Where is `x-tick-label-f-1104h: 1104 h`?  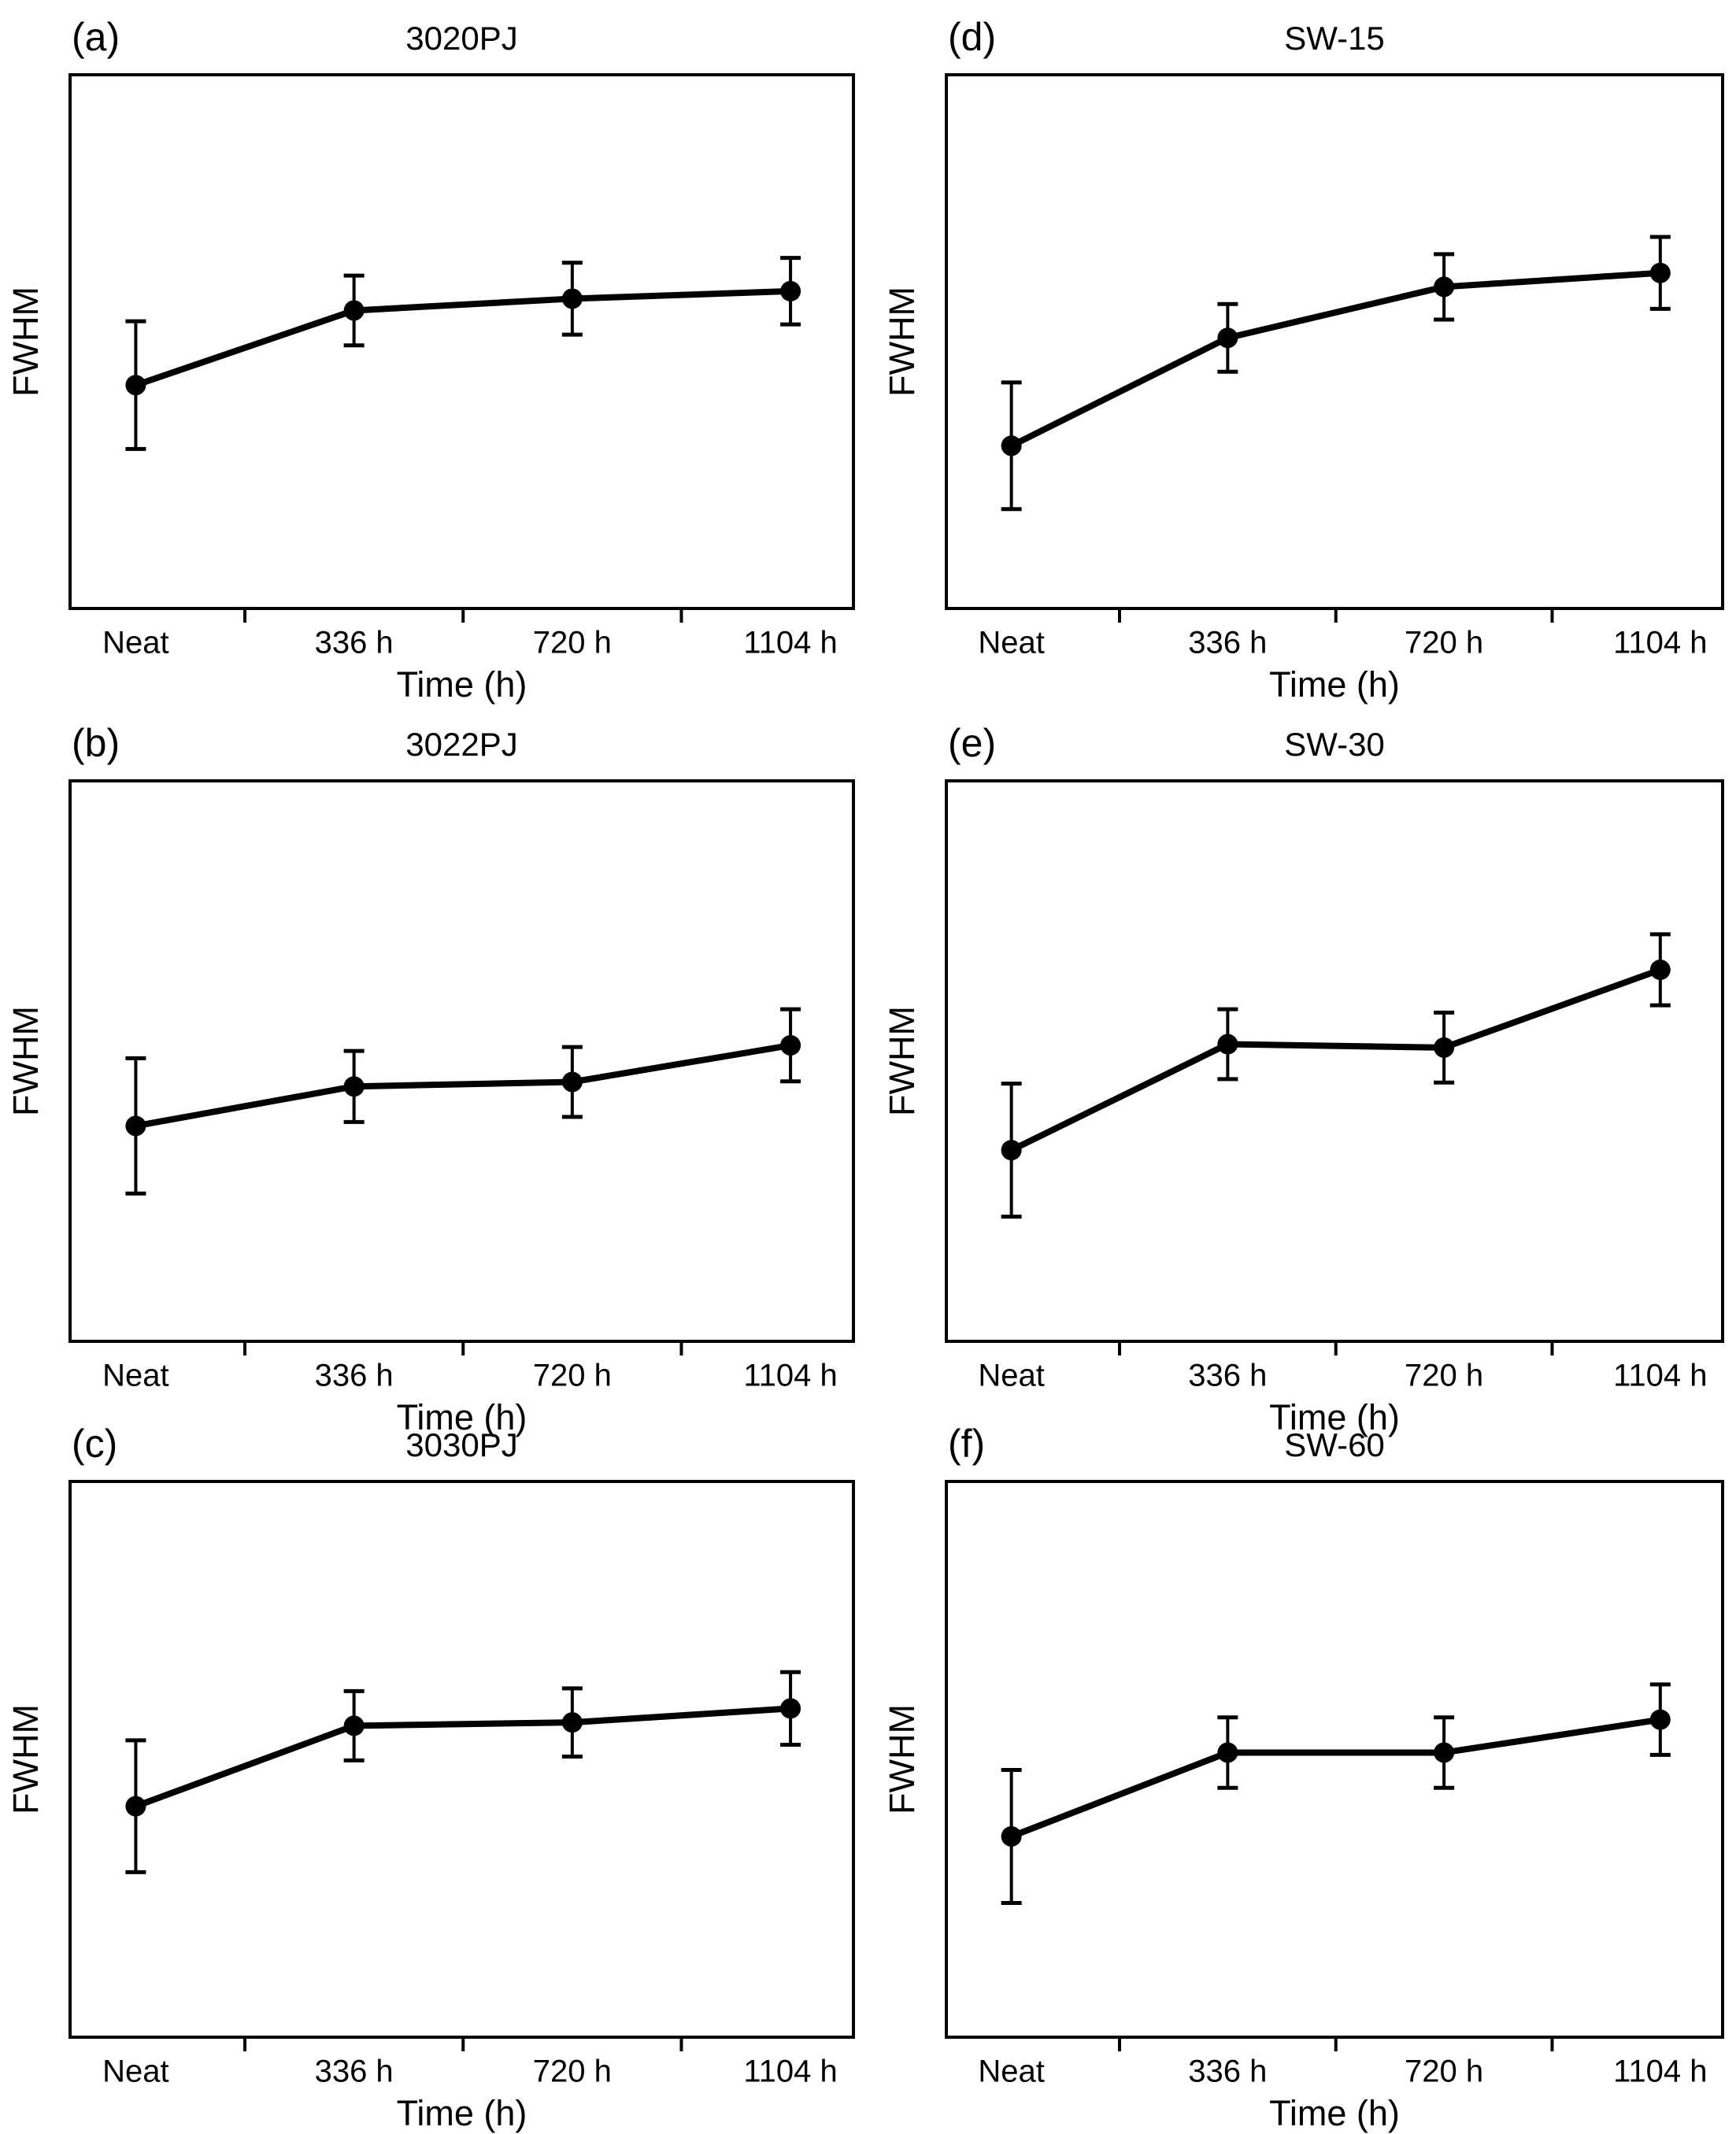
x-tick-label-f-1104h: 1104 h is located at coordinates (1660, 2071).